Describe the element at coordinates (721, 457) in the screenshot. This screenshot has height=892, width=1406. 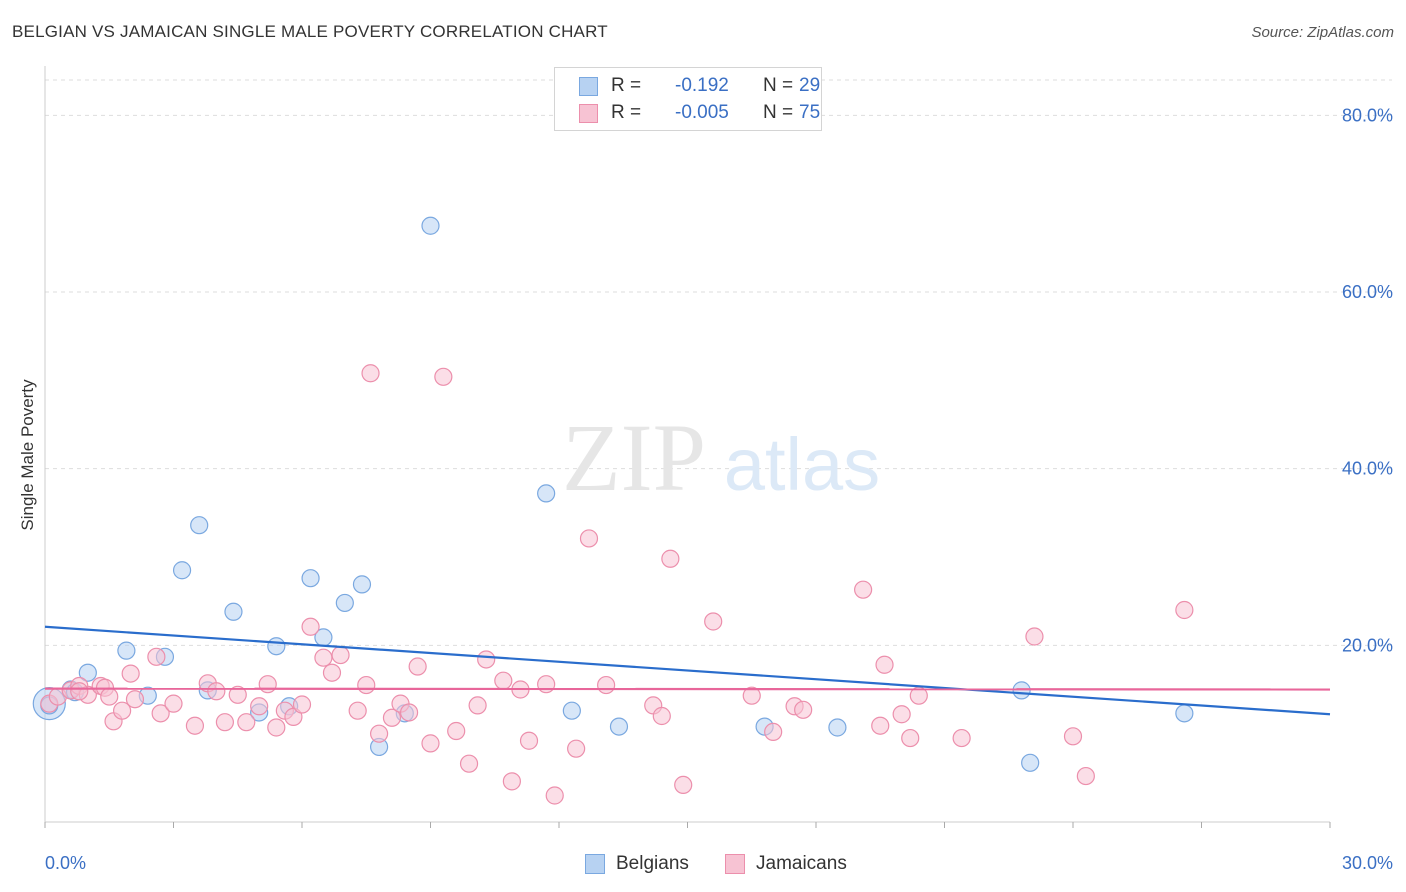
I see `watermark: ZIP atlas` at that location.